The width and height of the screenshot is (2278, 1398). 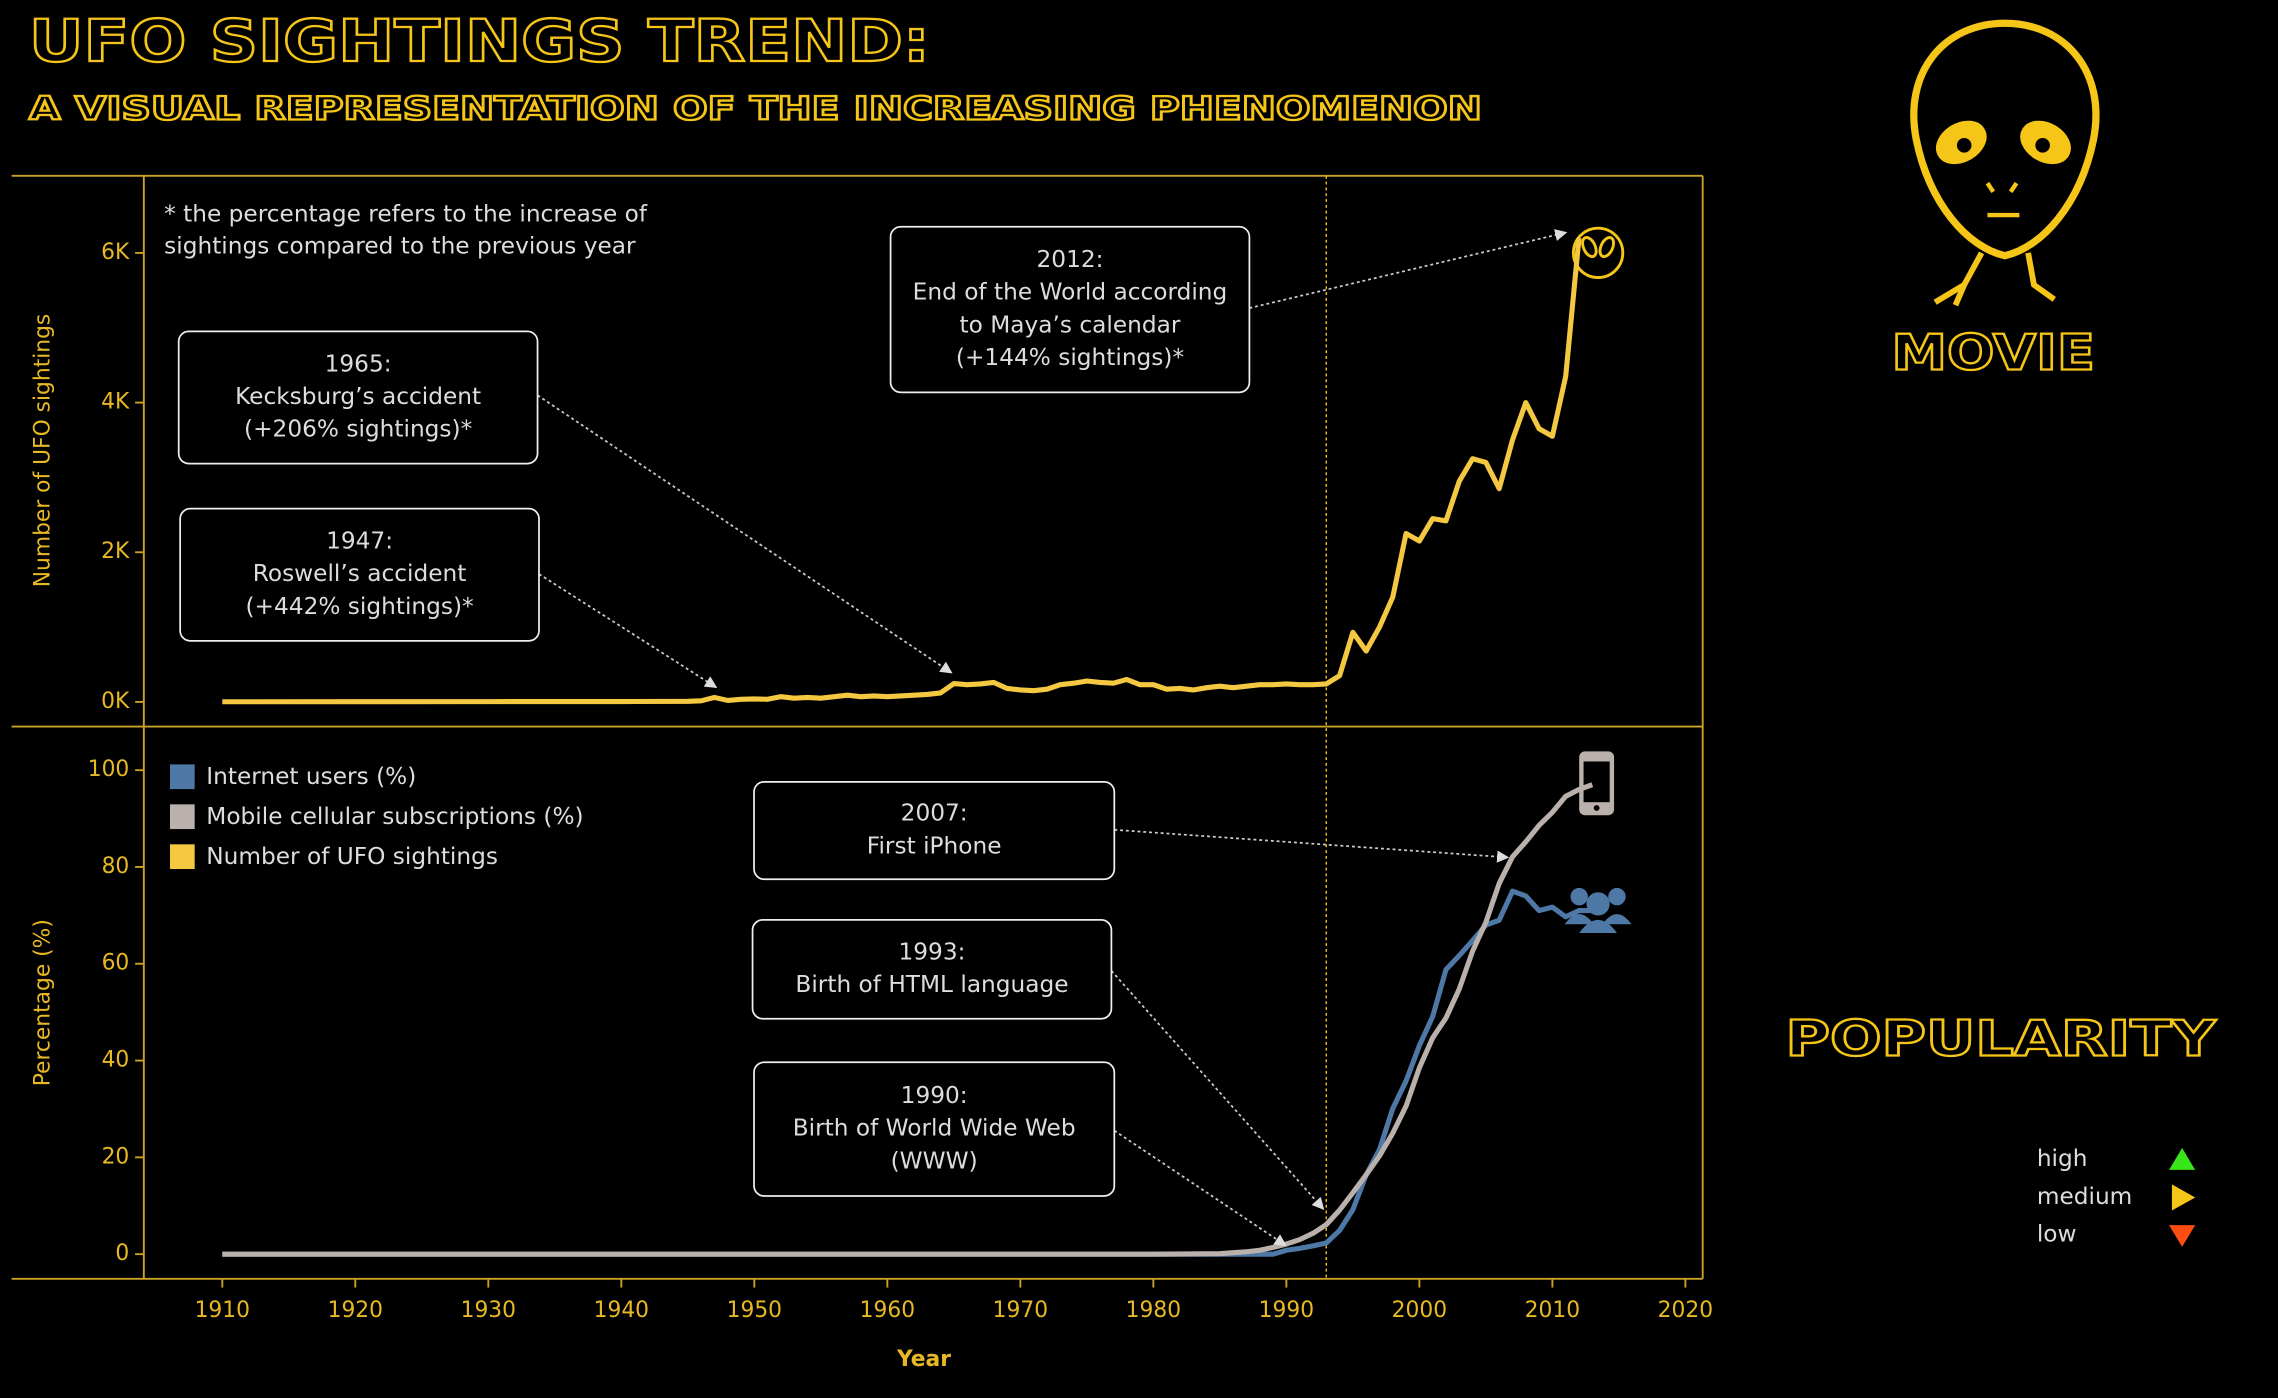 I want to click on alien-icon, so click(x=2005, y=163).